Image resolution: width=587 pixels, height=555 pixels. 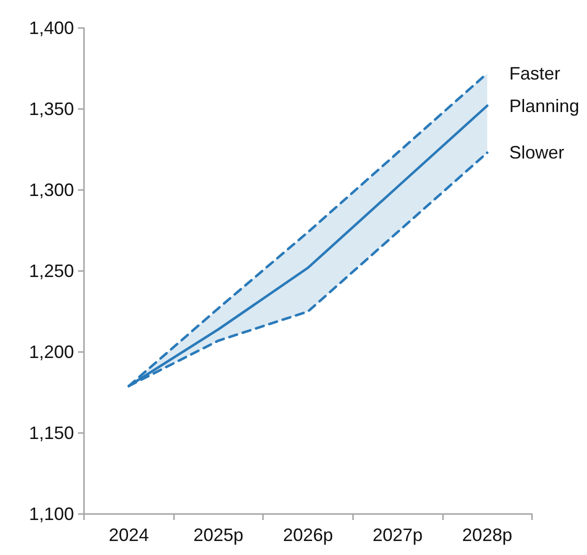 What do you see at coordinates (534, 73) in the screenshot?
I see `series-label: Faster` at bounding box center [534, 73].